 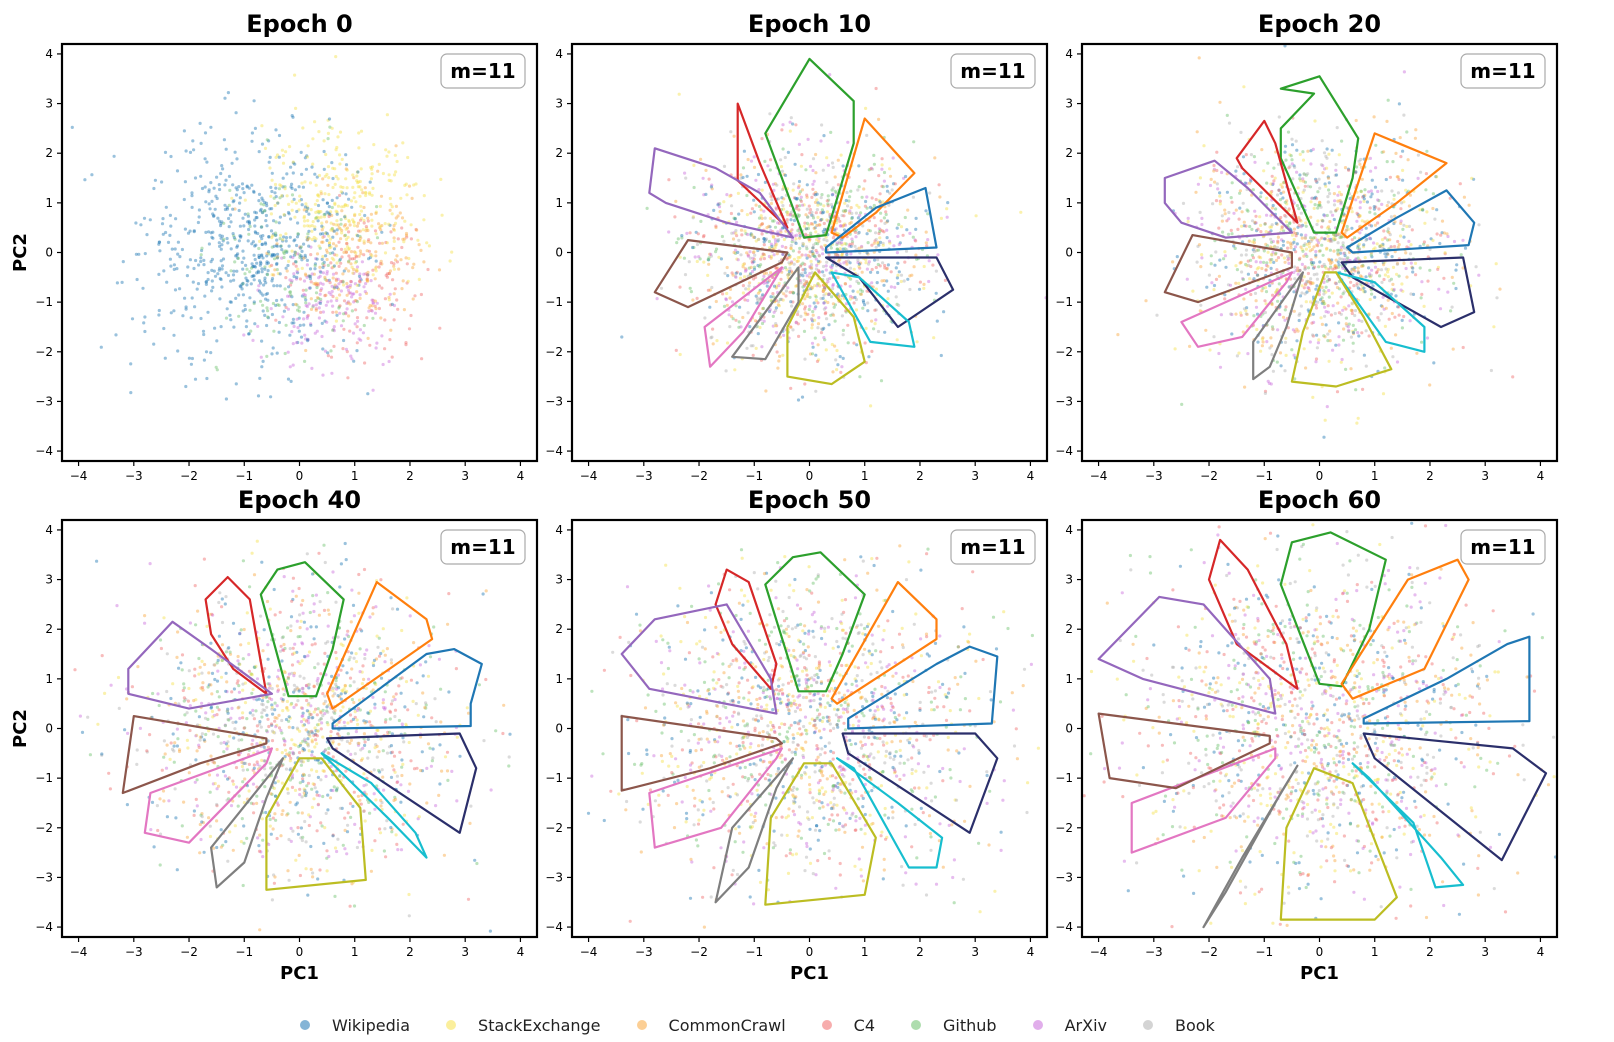 What do you see at coordinates (1375, 476) in the screenshot?
I see `x-tick-label: 1` at bounding box center [1375, 476].